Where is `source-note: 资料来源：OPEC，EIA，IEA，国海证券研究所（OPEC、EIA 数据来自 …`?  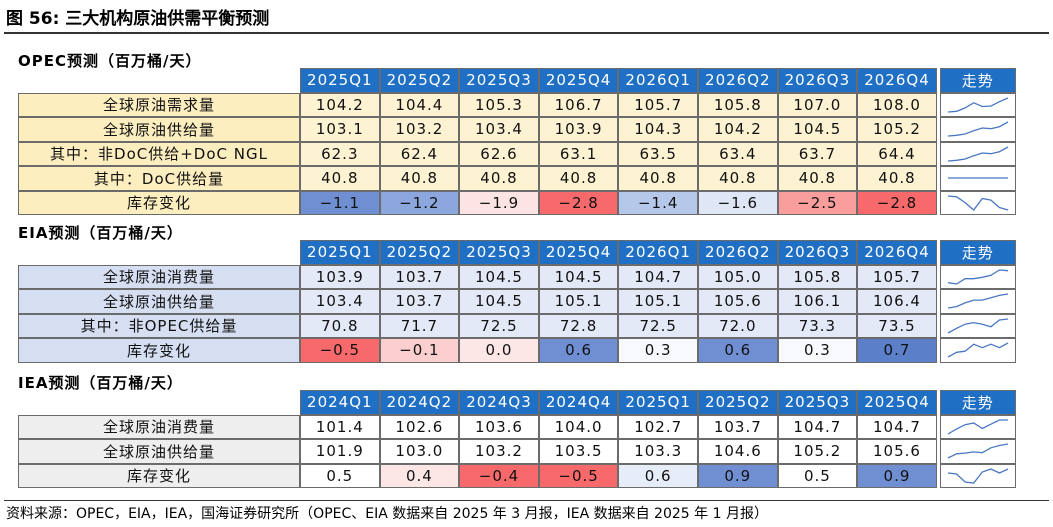 source-note: 资料来源：OPEC，EIA，IEA，国海证券研究所（OPEC、EIA 数据来自 … is located at coordinates (387, 514).